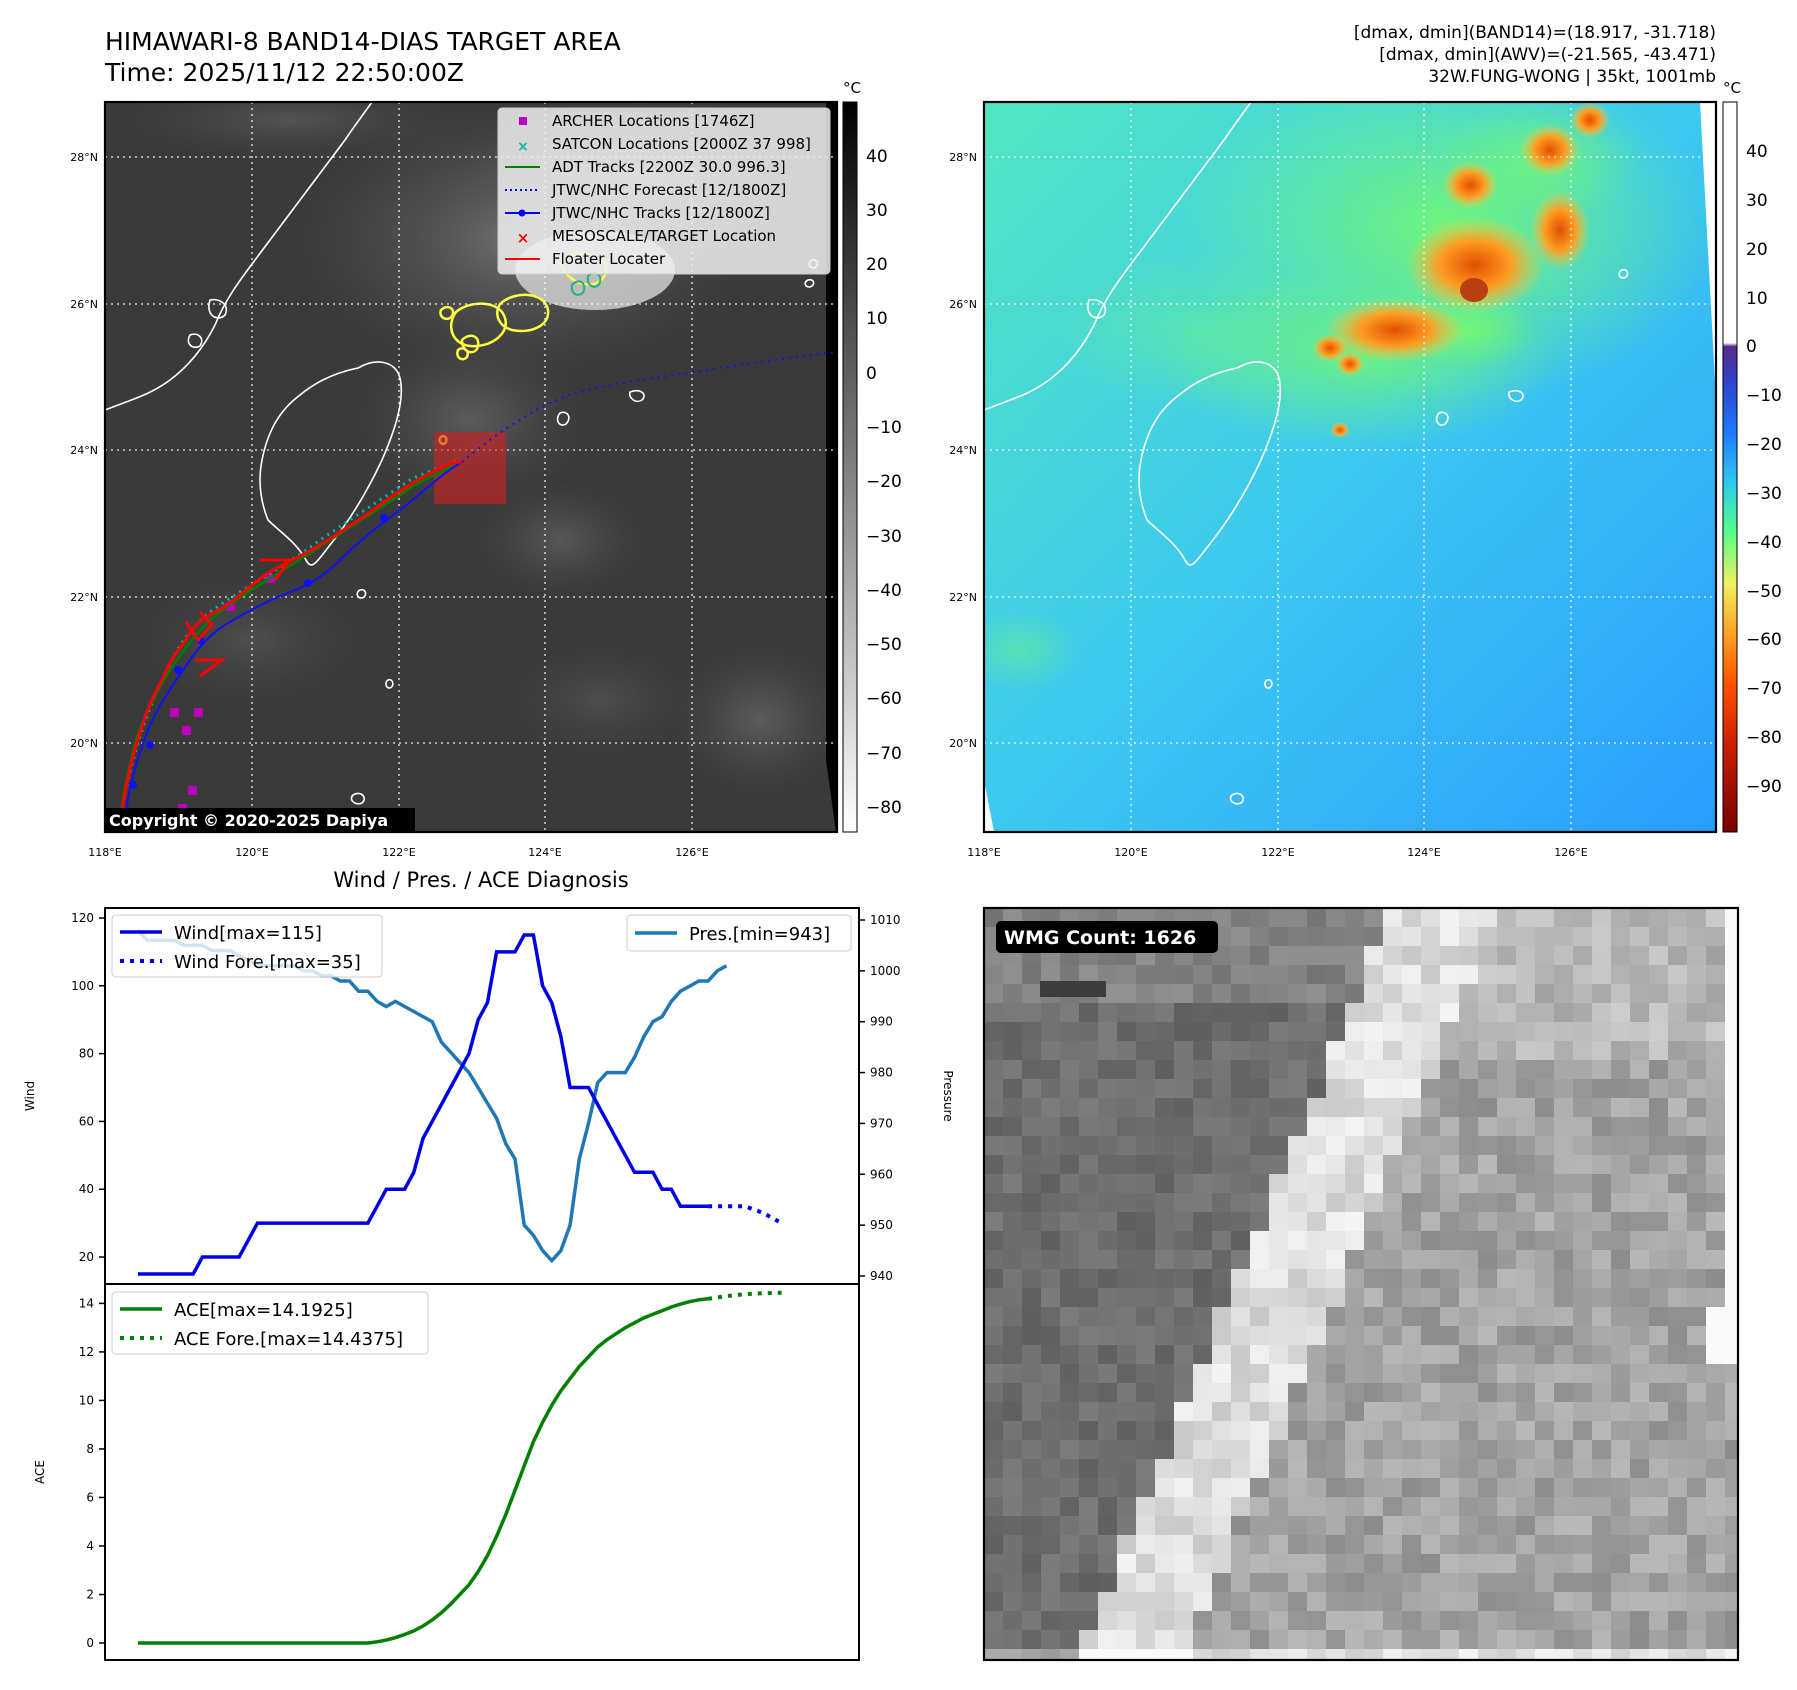 This screenshot has width=1797, height=1690. Describe the element at coordinates (668, 190) in the screenshot. I see `legend-forecast-label: JTWC/NHC Forecast [12/1800Z]` at that location.